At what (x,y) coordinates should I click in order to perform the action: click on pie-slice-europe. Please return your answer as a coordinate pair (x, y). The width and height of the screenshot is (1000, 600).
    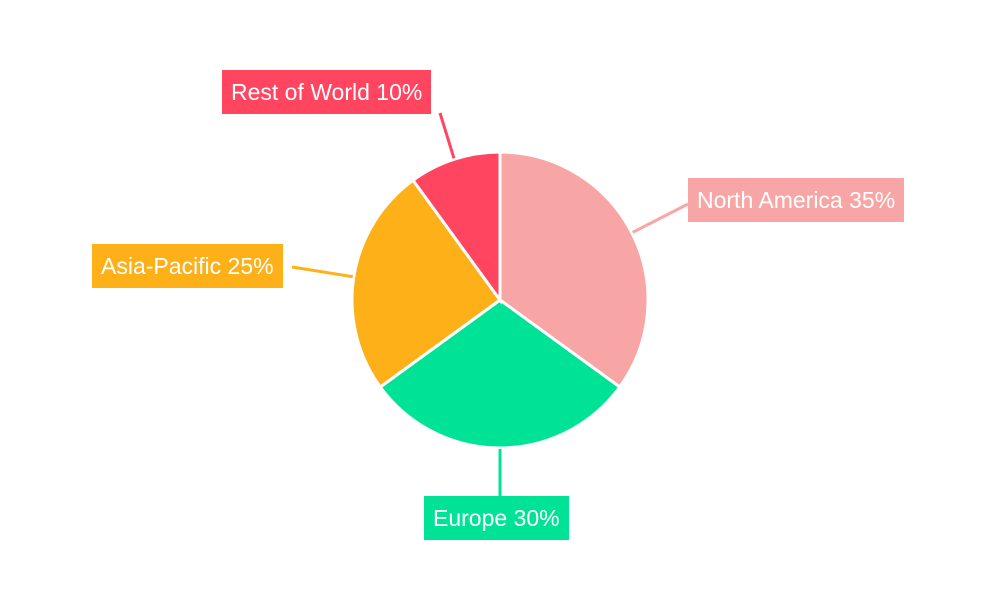
    Looking at the image, I should click on (500, 374).